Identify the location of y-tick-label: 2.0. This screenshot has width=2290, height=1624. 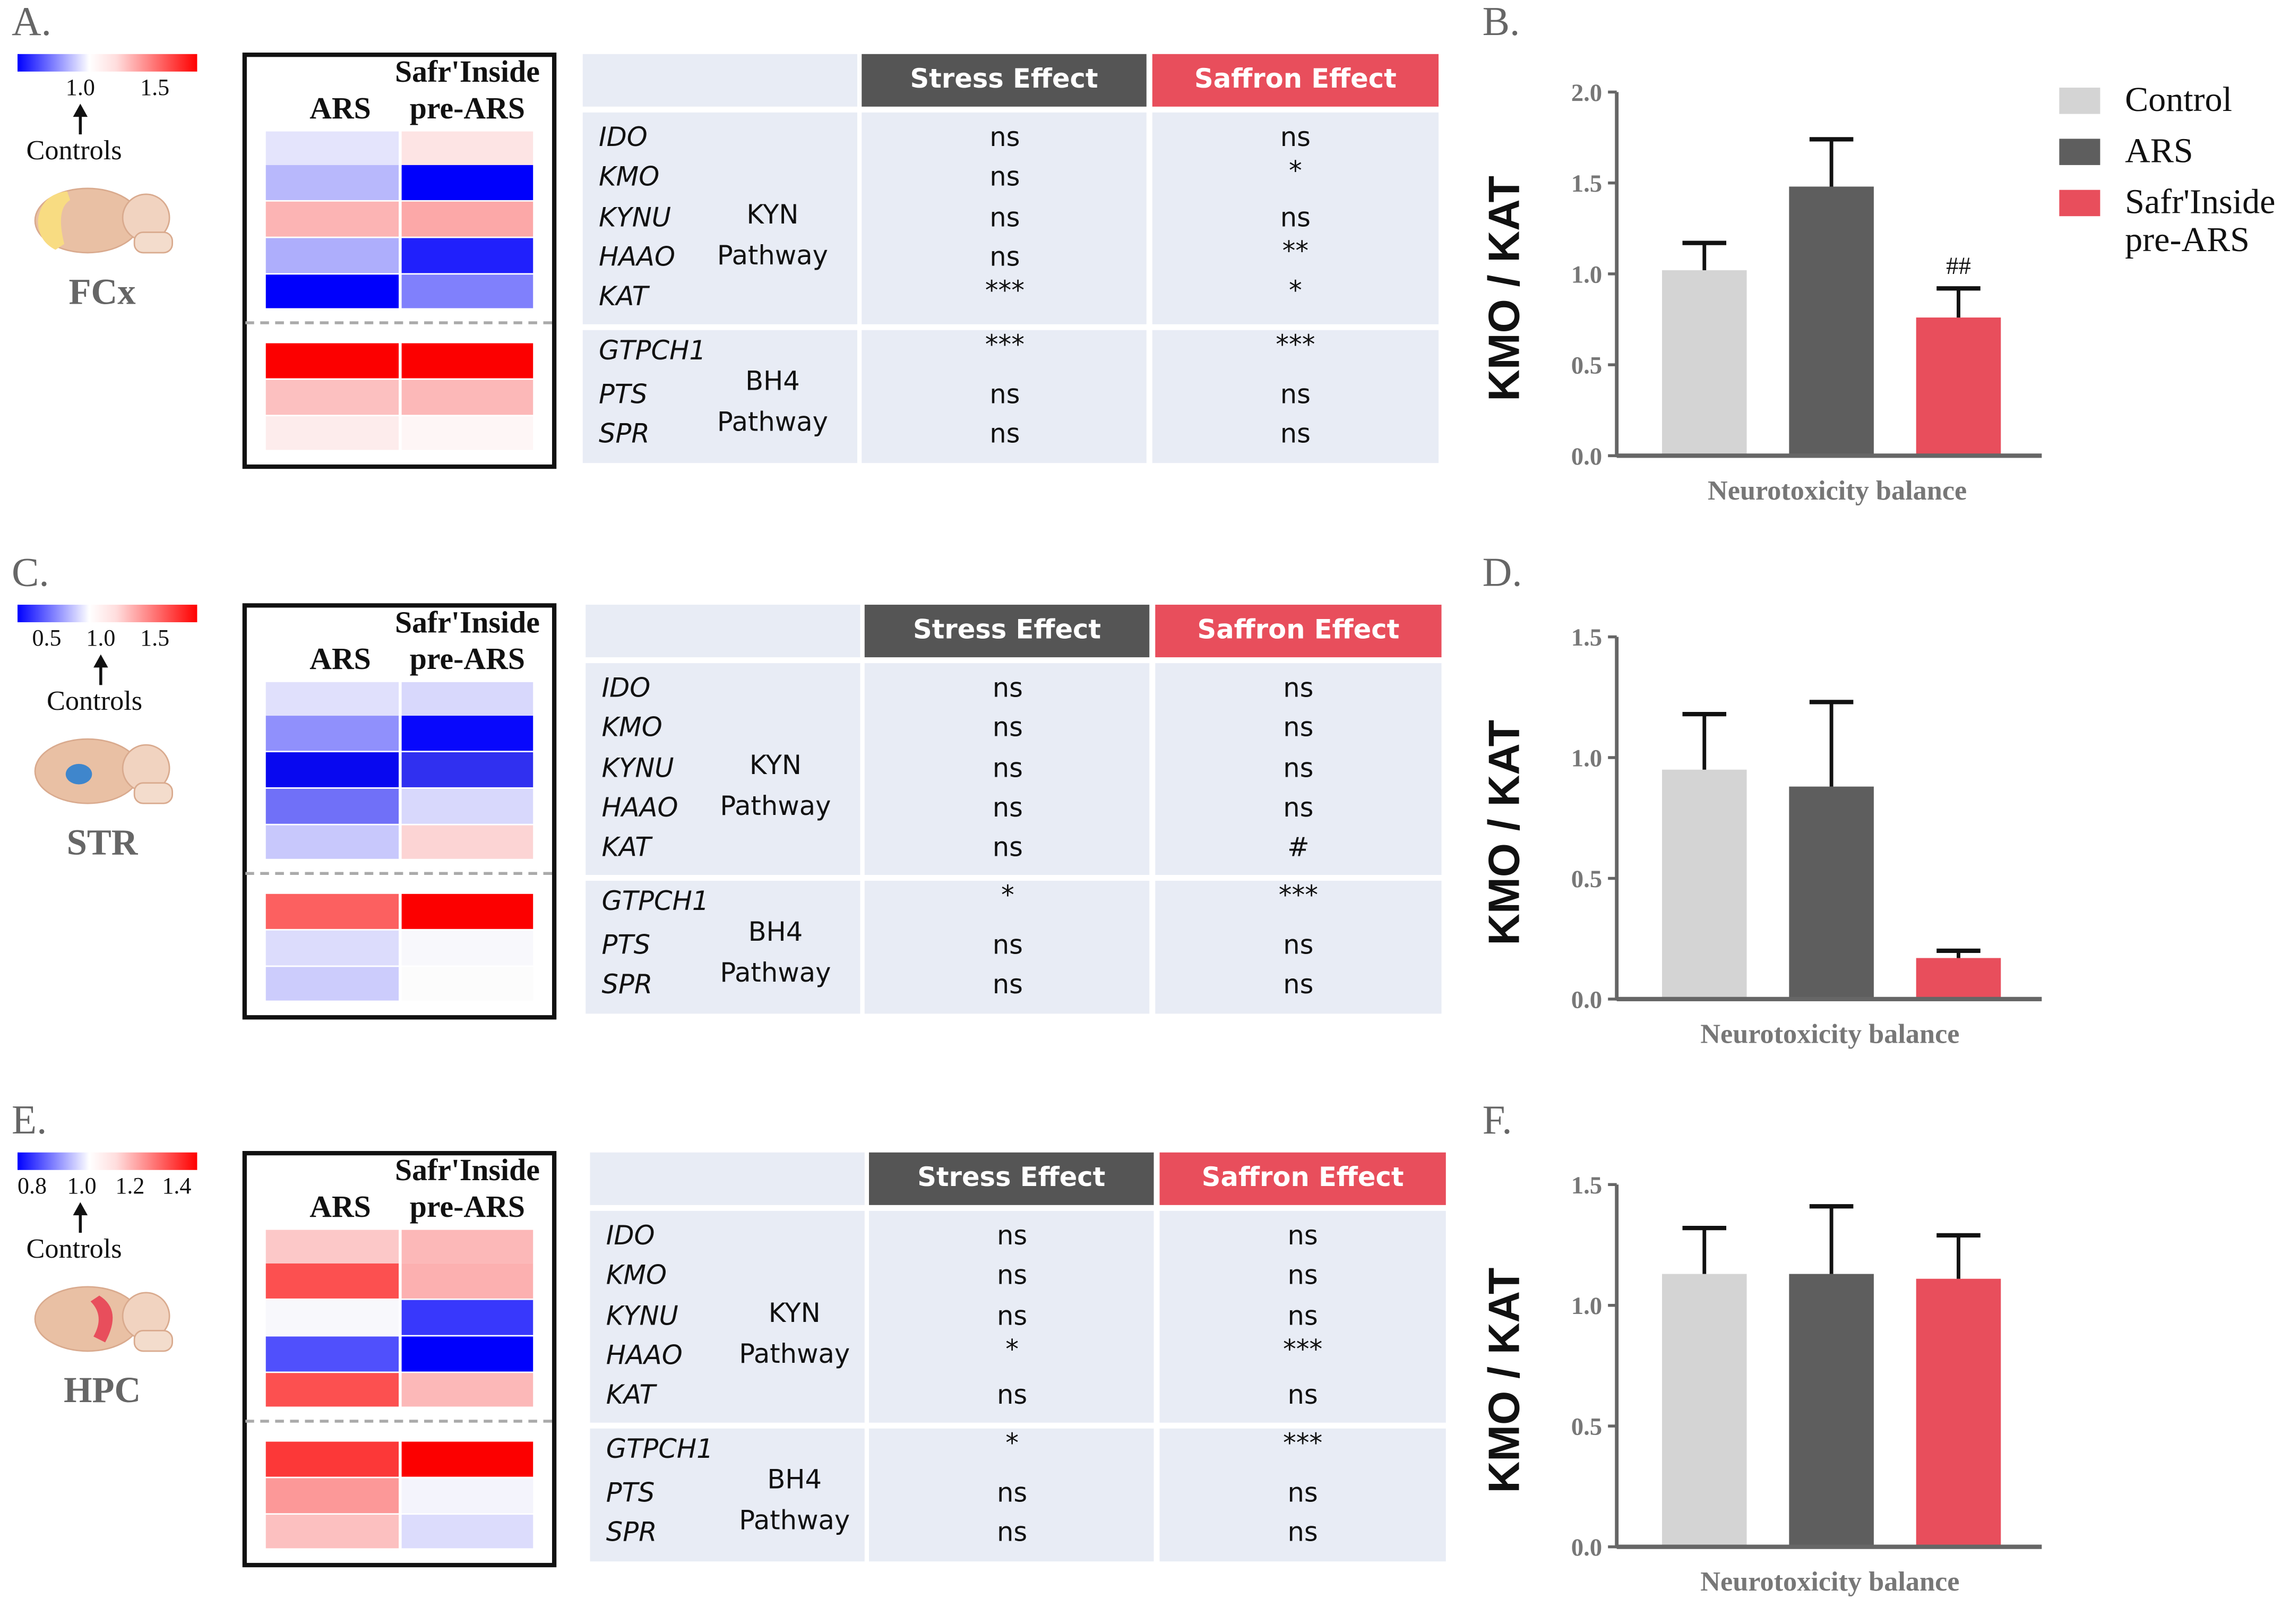
(1586, 93).